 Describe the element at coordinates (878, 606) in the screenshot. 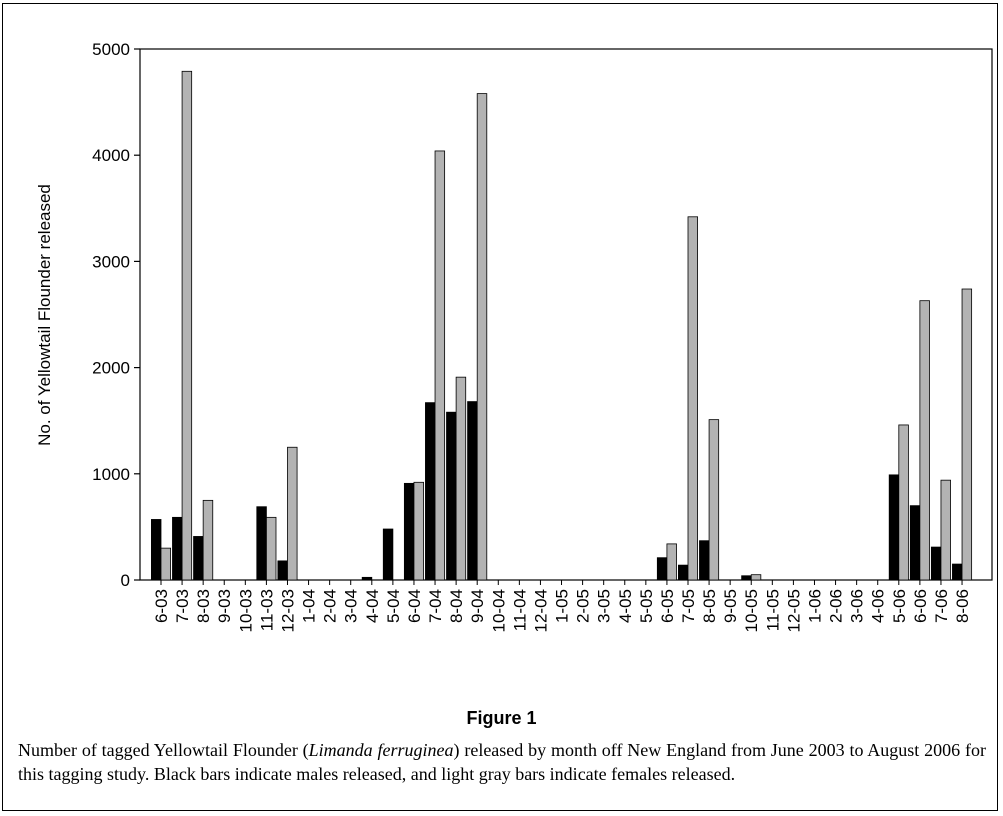

I see `x-tick-label: 4-06` at that location.